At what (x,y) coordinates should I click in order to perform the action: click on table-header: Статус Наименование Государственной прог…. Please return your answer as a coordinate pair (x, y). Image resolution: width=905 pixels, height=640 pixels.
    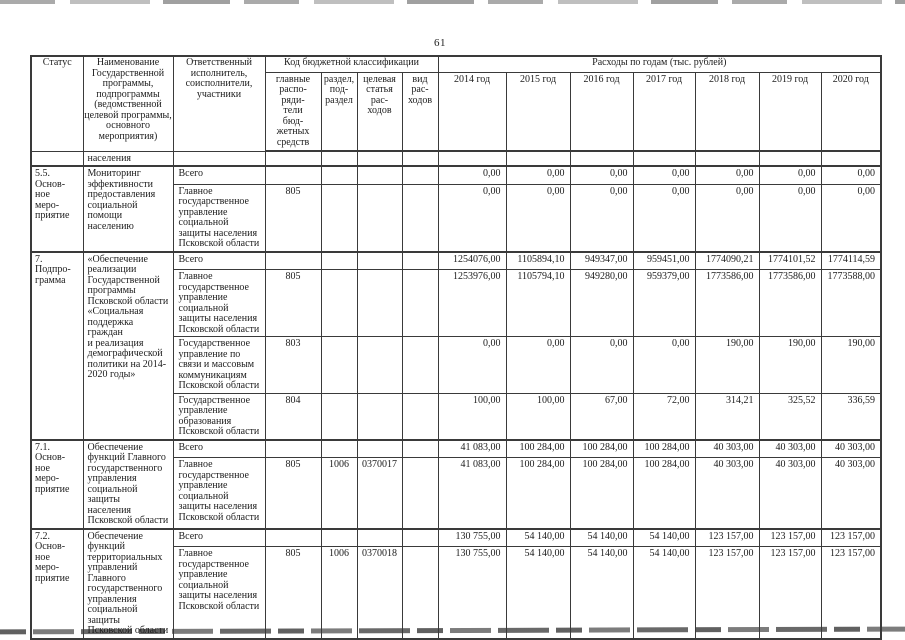
    Looking at the image, I should click on (456, 103).